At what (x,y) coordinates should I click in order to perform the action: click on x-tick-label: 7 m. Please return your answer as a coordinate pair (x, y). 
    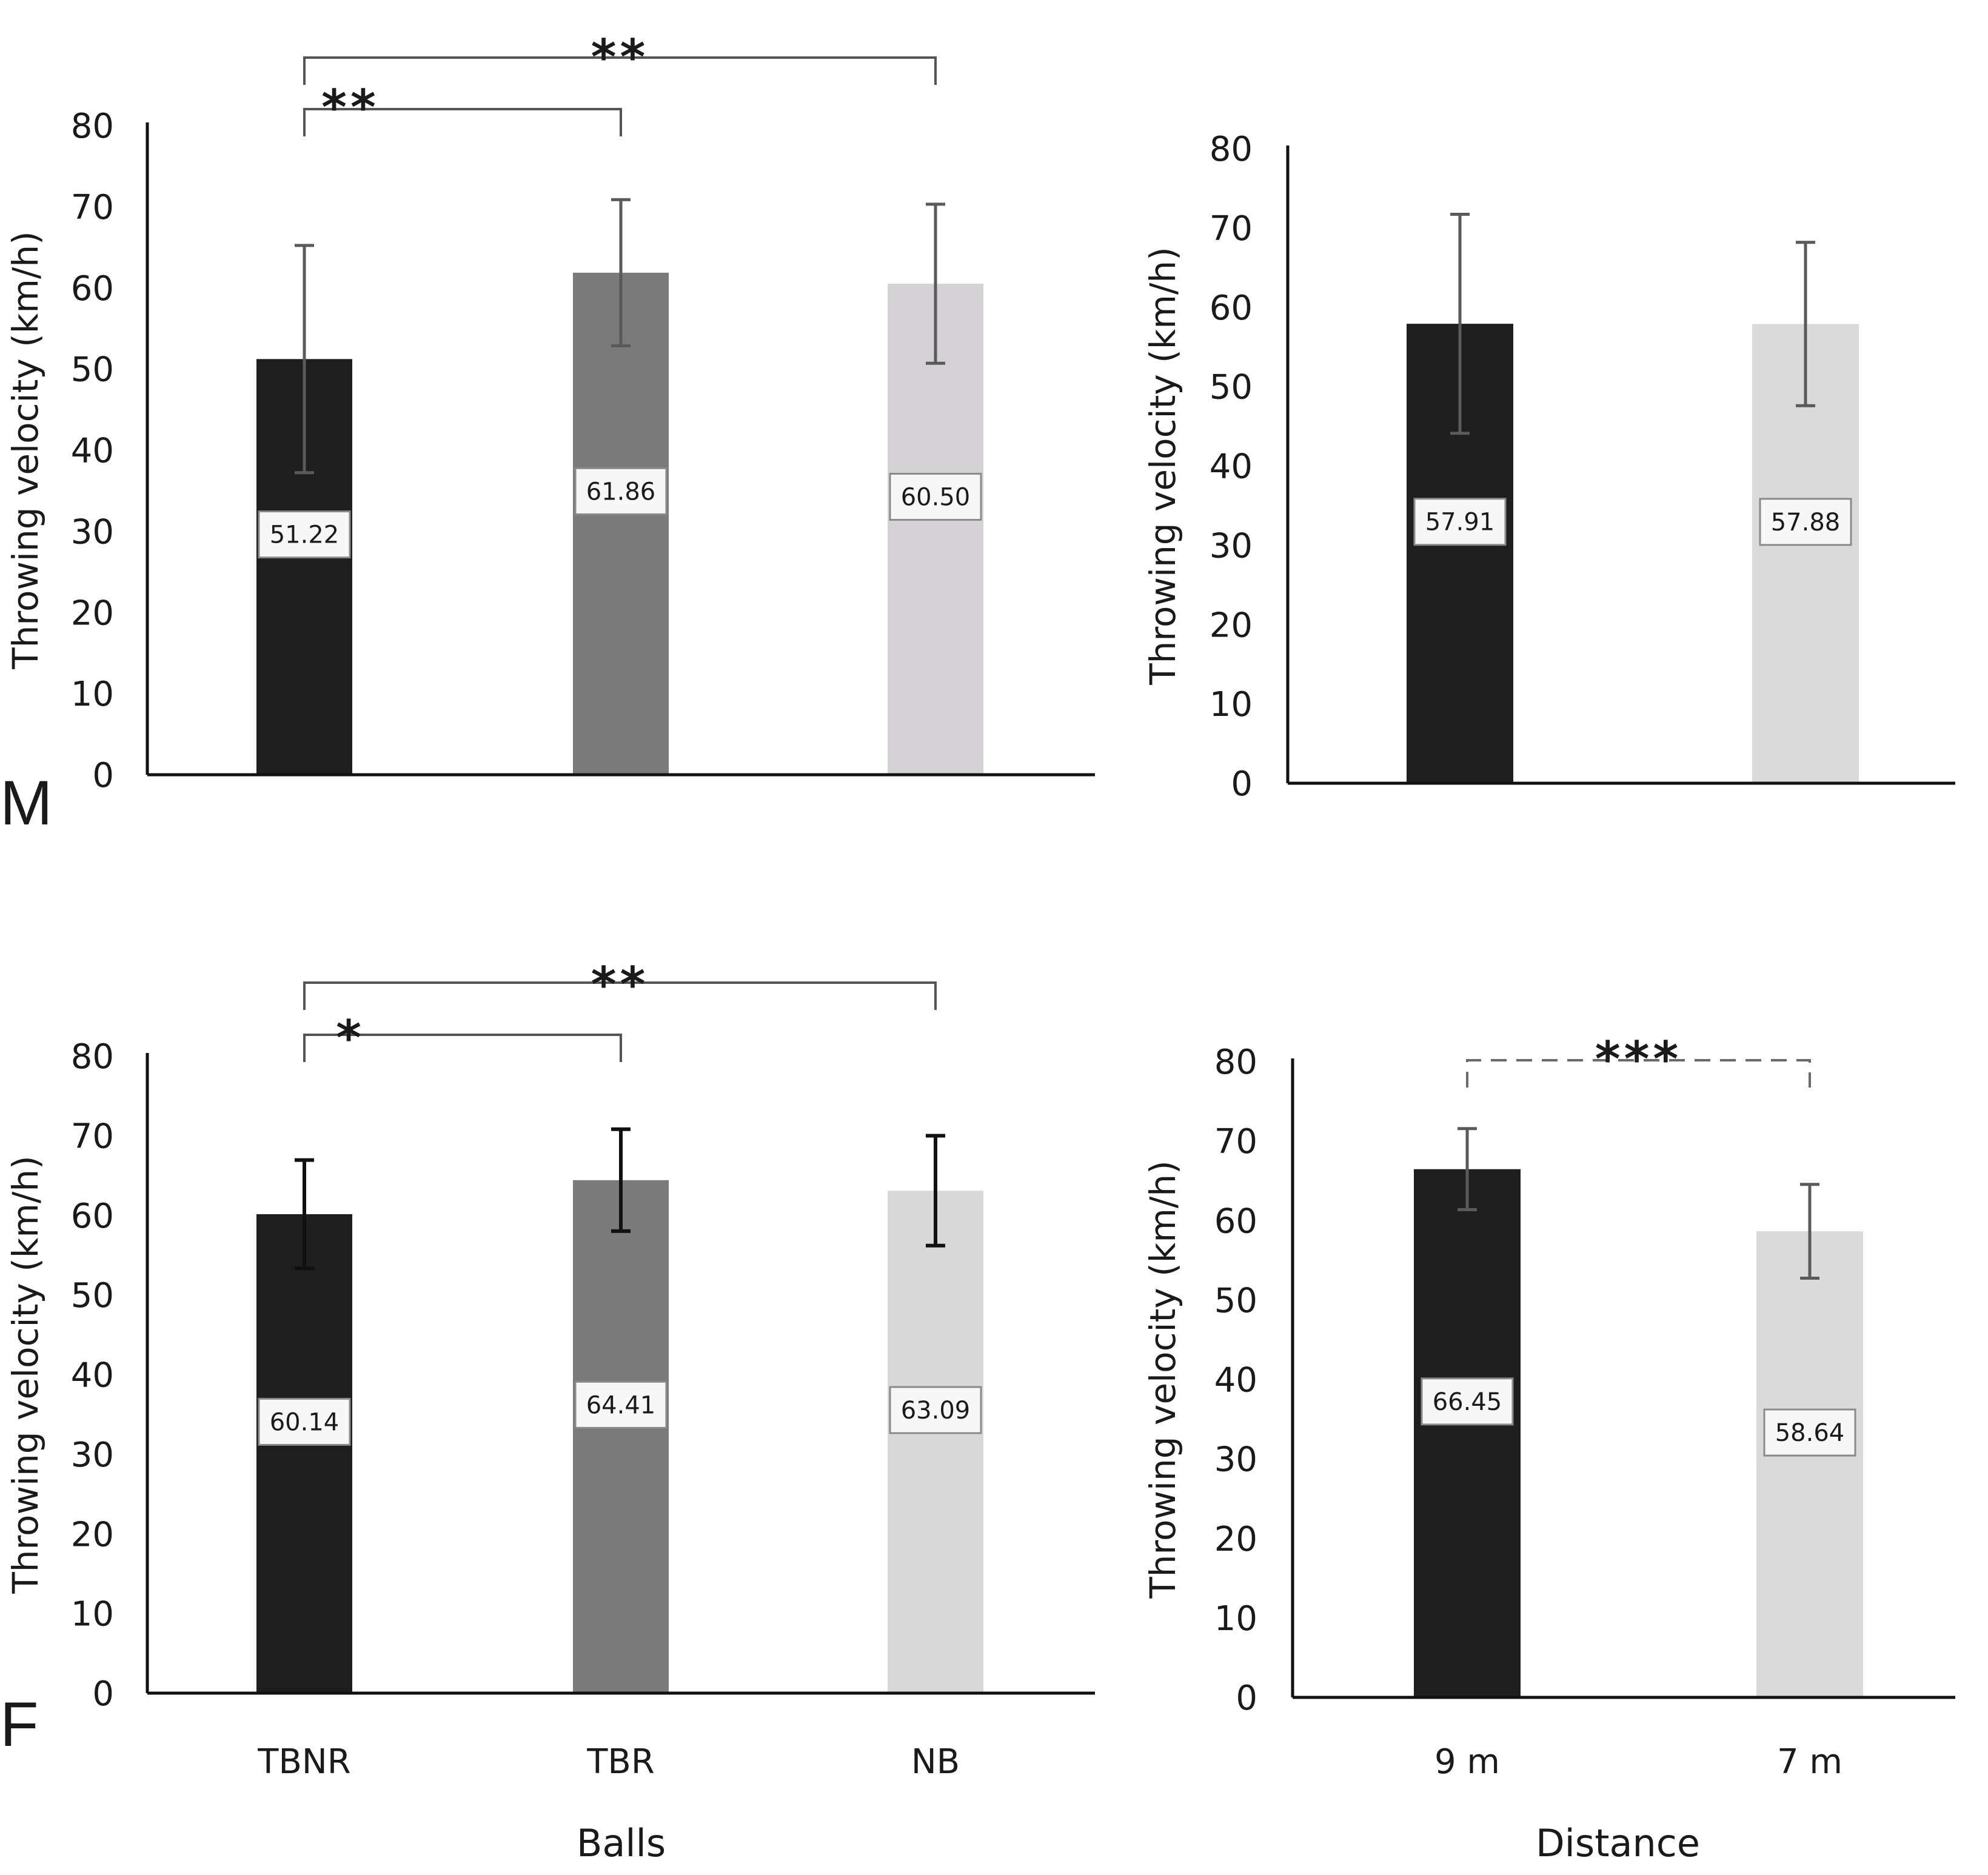
    Looking at the image, I should click on (1809, 1762).